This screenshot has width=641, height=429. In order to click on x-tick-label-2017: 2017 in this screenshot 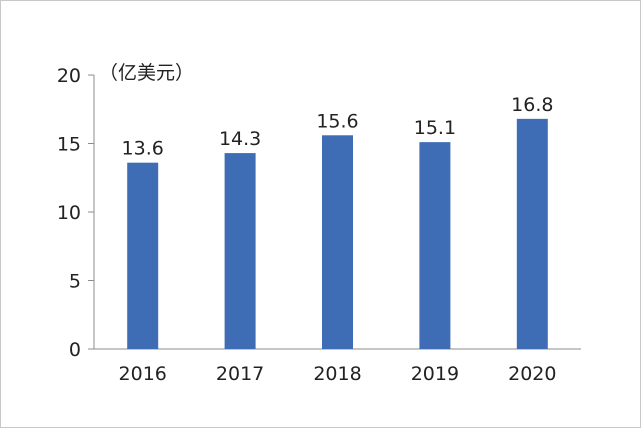, I will do `click(240, 374)`.